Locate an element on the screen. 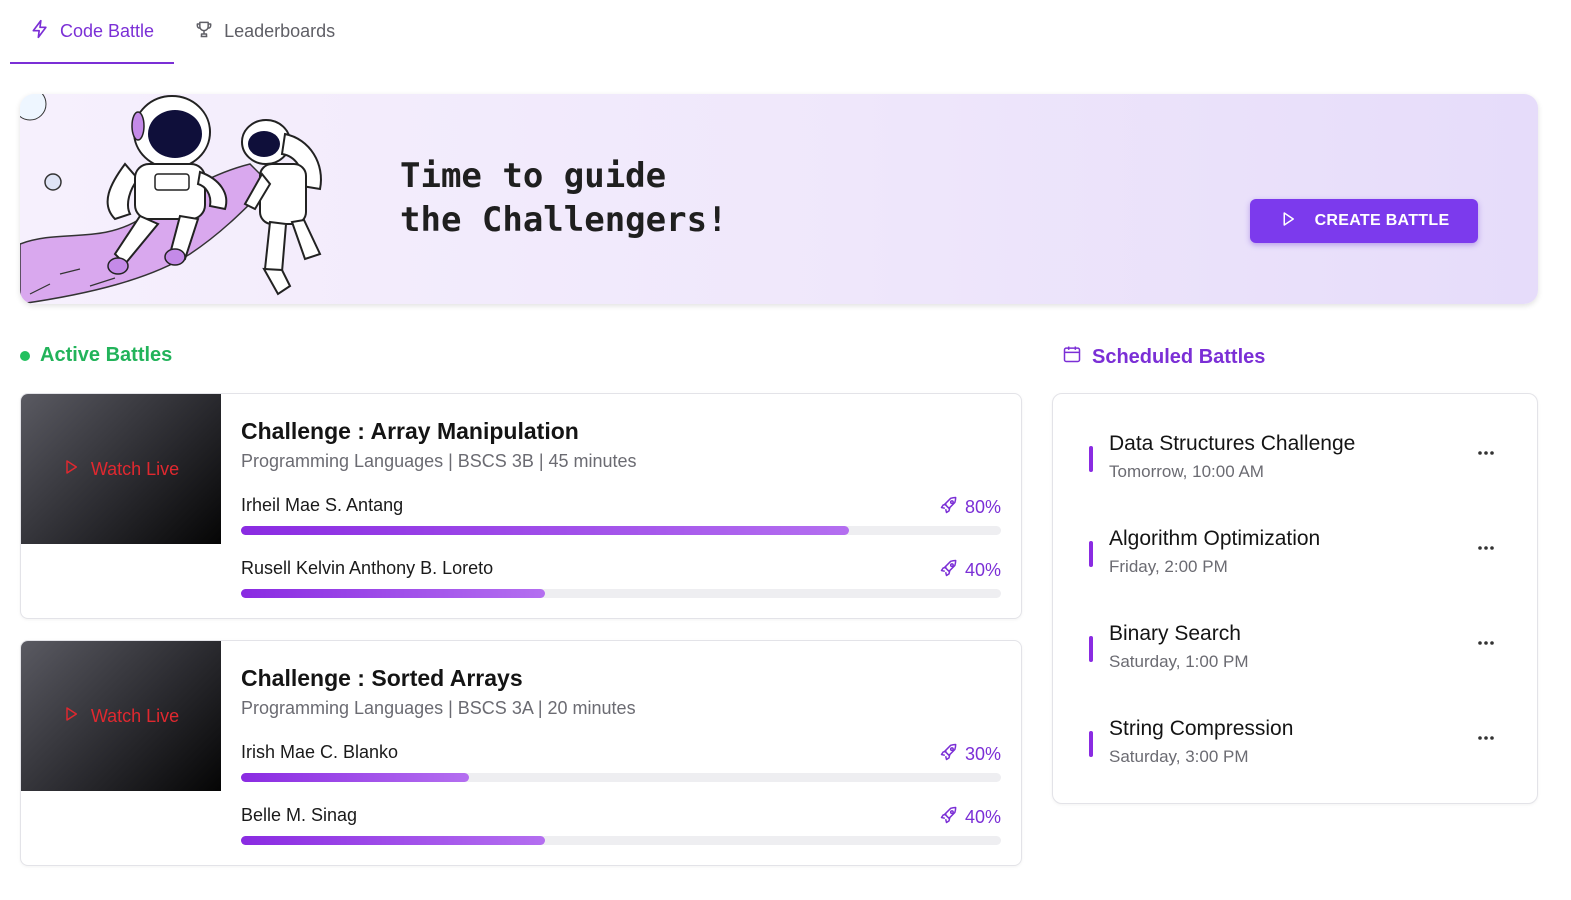 The height and width of the screenshot is (900, 1571). tab-code-battle: Code Battle is located at coordinates (92, 32).